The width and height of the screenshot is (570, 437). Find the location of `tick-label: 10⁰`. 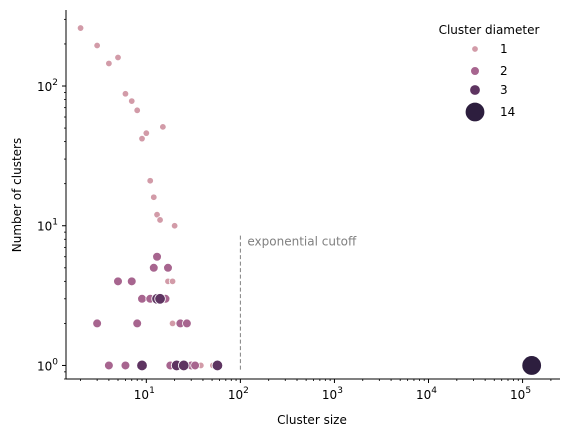

tick-label: 10⁰ is located at coordinates (47, 365).